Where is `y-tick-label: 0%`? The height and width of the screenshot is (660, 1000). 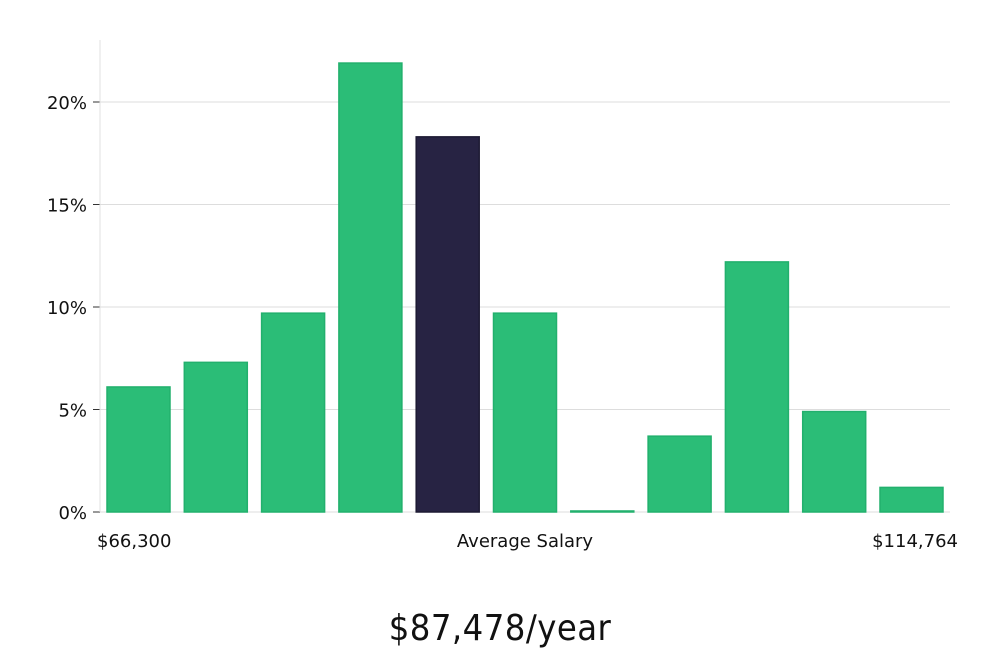 y-tick-label: 0% is located at coordinates (72, 513).